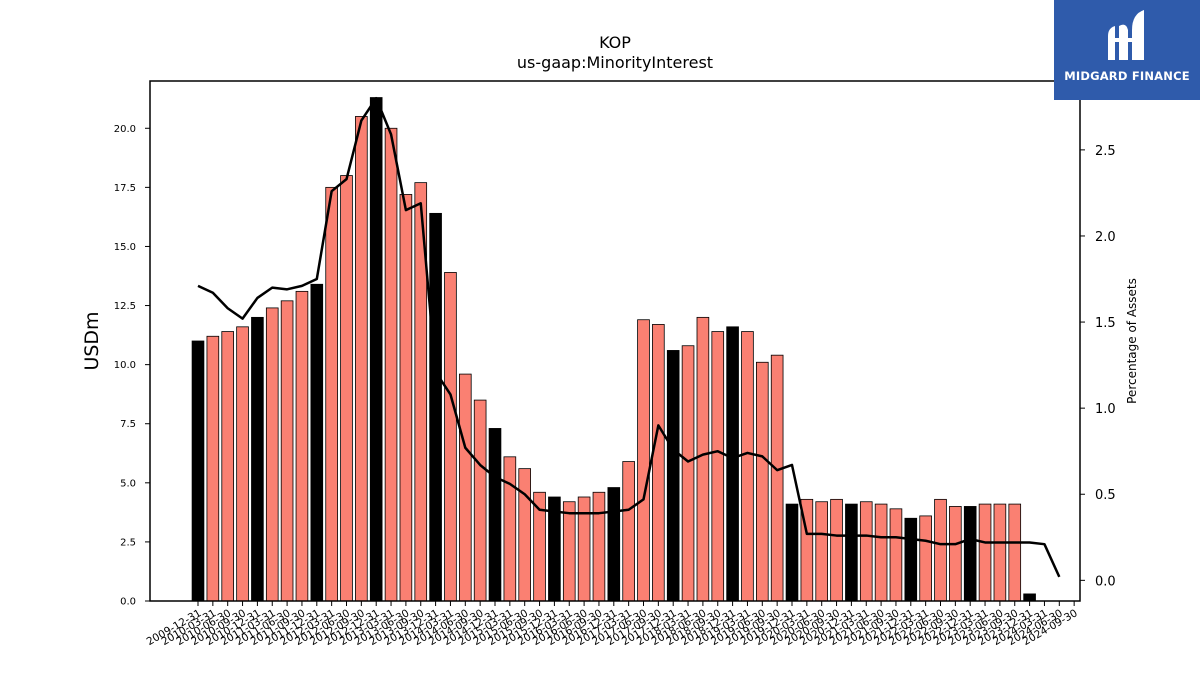 The height and width of the screenshot is (675, 1200). What do you see at coordinates (1105, 409) in the screenshot?
I see `y2-tick-label-3: 1.0` at bounding box center [1105, 409].